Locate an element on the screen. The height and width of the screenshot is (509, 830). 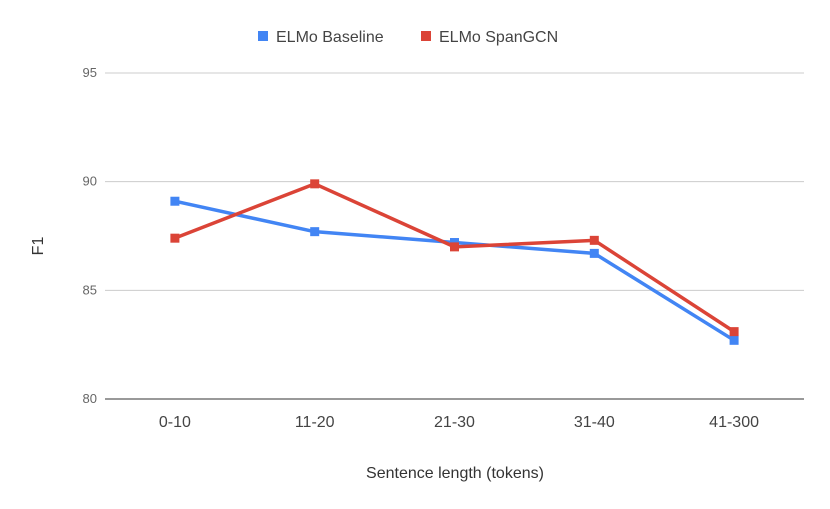
y-axis-title: F1 is located at coordinates (38, 246).